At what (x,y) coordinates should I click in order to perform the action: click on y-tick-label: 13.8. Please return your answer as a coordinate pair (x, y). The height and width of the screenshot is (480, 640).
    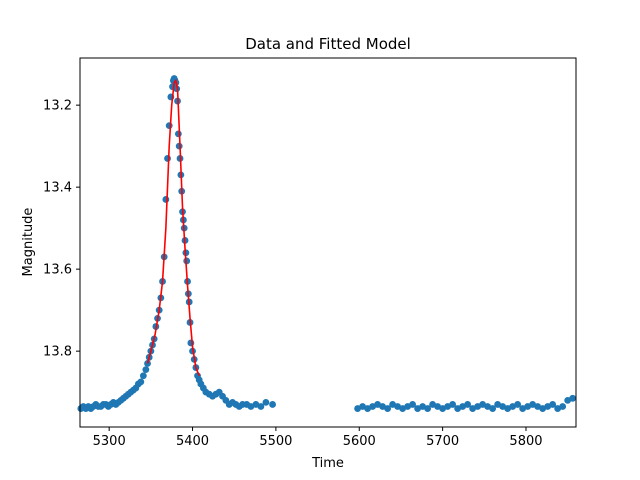
    Looking at the image, I should click on (57, 352).